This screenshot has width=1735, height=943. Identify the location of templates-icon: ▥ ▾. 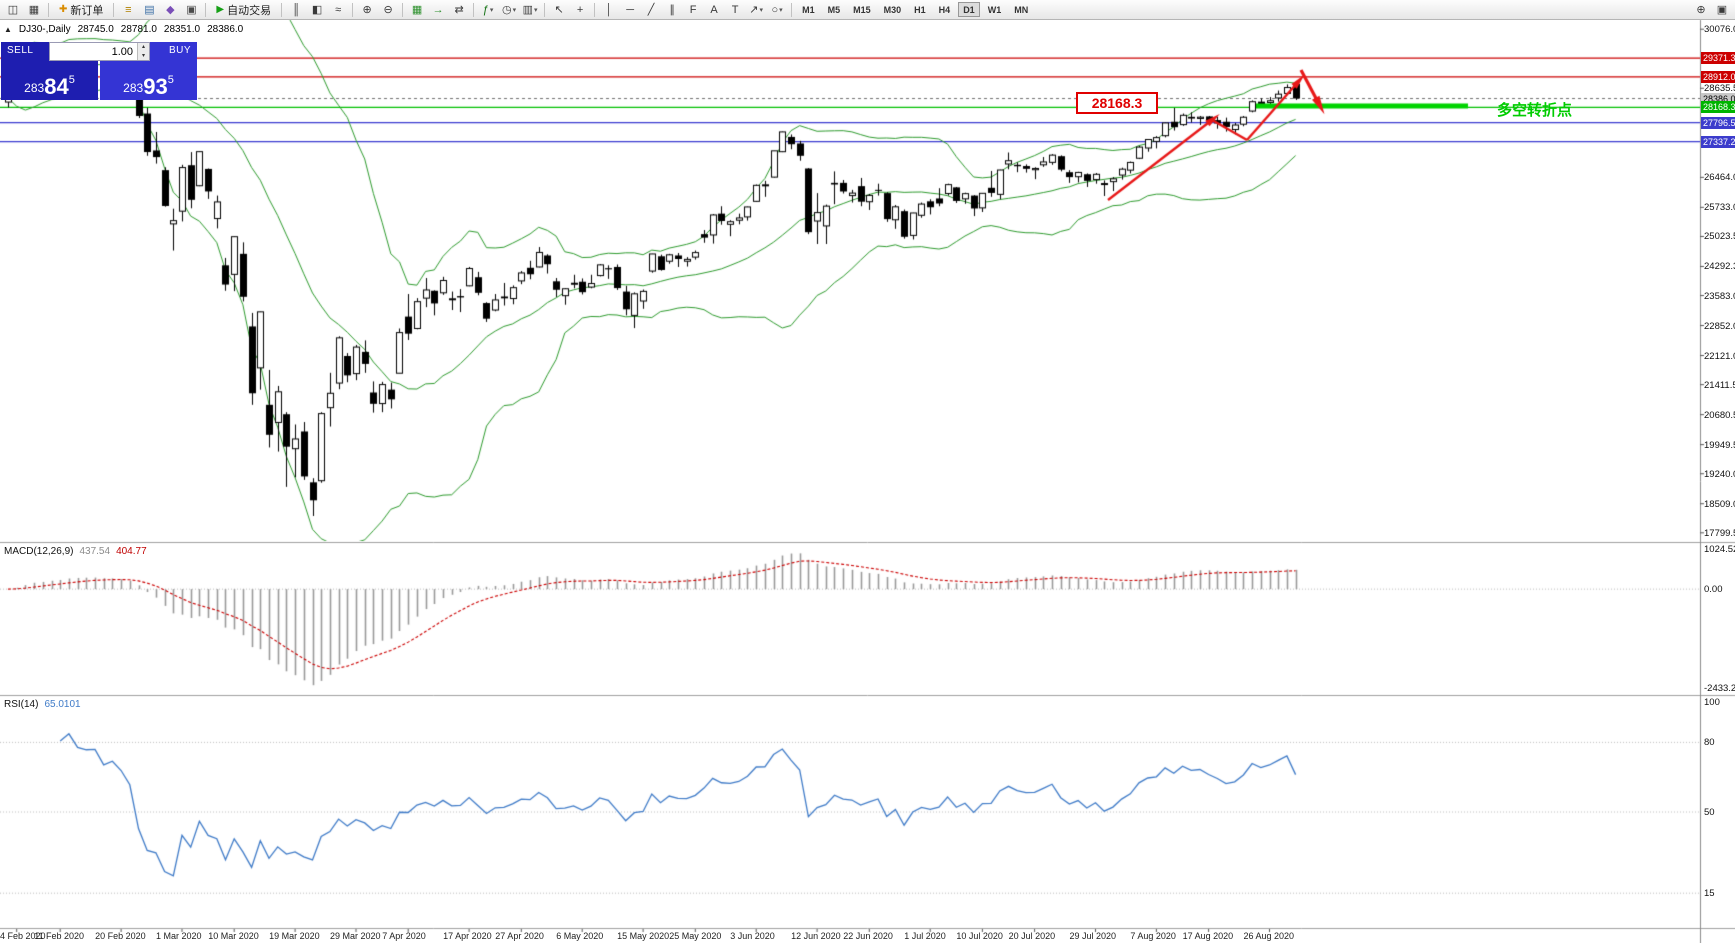
(530, 10).